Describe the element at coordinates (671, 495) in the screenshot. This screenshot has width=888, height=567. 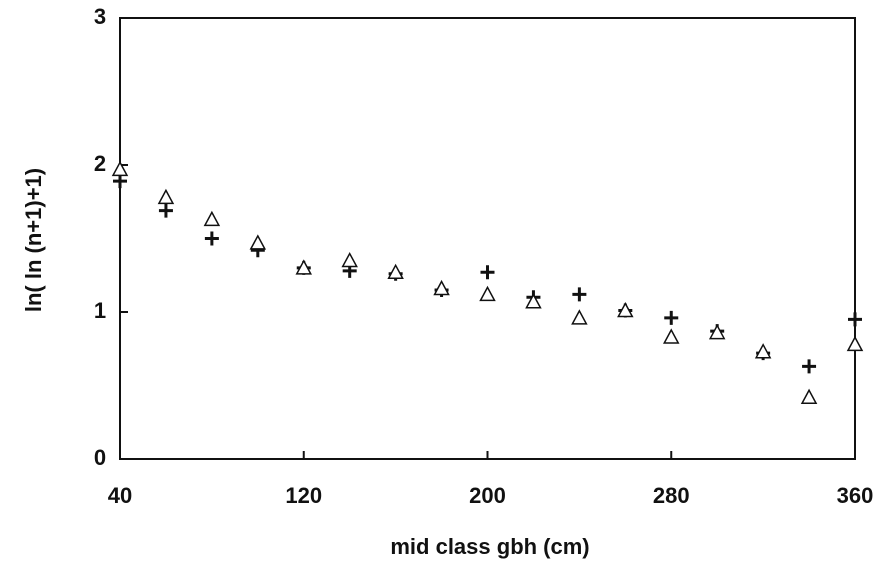
I see `x-tick-label: 280` at that location.